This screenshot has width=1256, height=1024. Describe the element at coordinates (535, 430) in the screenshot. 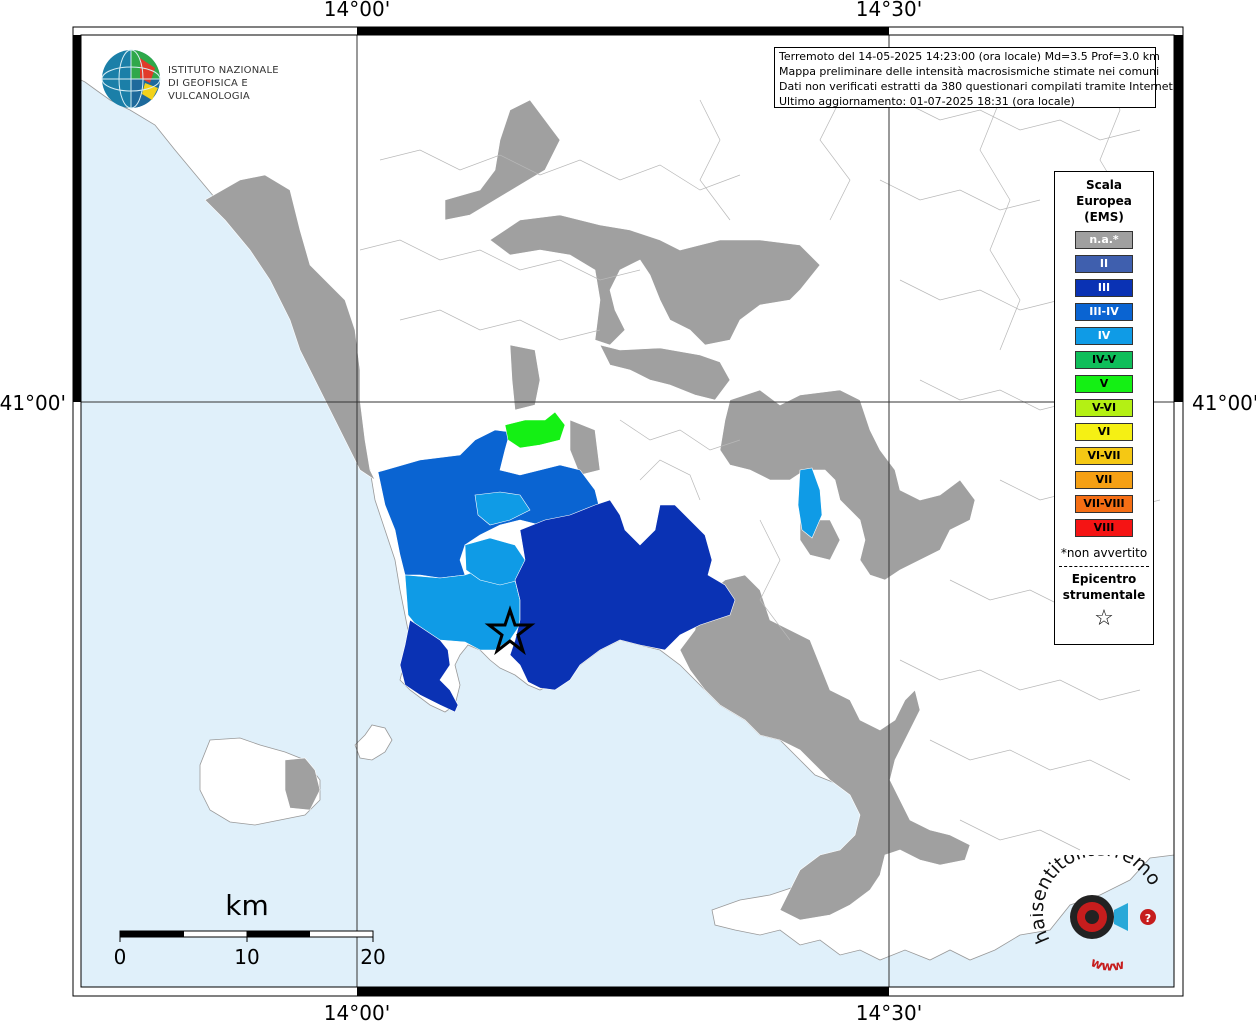

I see `region-v` at that location.